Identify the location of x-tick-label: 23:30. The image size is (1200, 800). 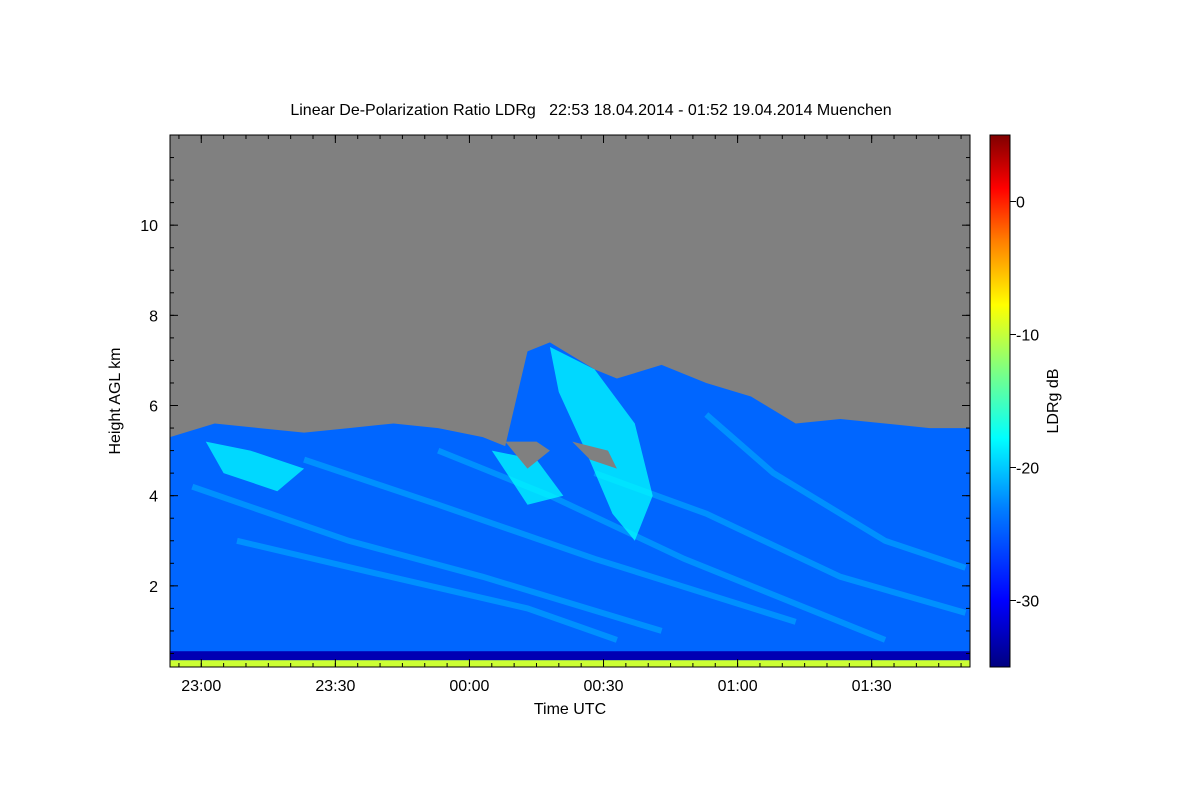
(335, 686).